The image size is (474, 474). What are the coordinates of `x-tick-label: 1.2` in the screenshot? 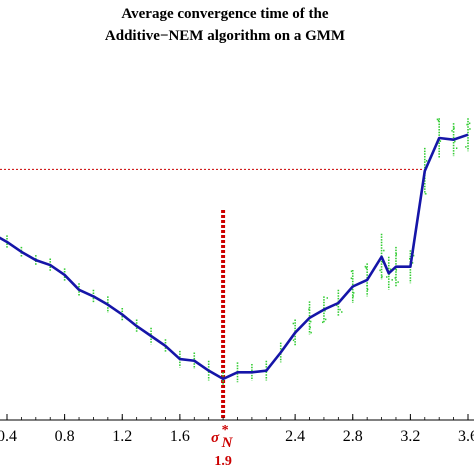 It's located at (122, 436).